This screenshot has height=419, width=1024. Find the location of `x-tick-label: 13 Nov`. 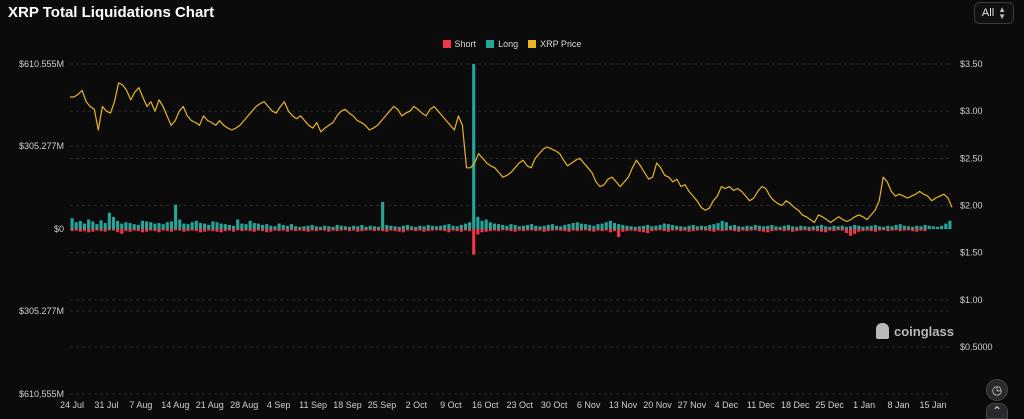

x-tick-label: 13 Nov is located at coordinates (623, 405).